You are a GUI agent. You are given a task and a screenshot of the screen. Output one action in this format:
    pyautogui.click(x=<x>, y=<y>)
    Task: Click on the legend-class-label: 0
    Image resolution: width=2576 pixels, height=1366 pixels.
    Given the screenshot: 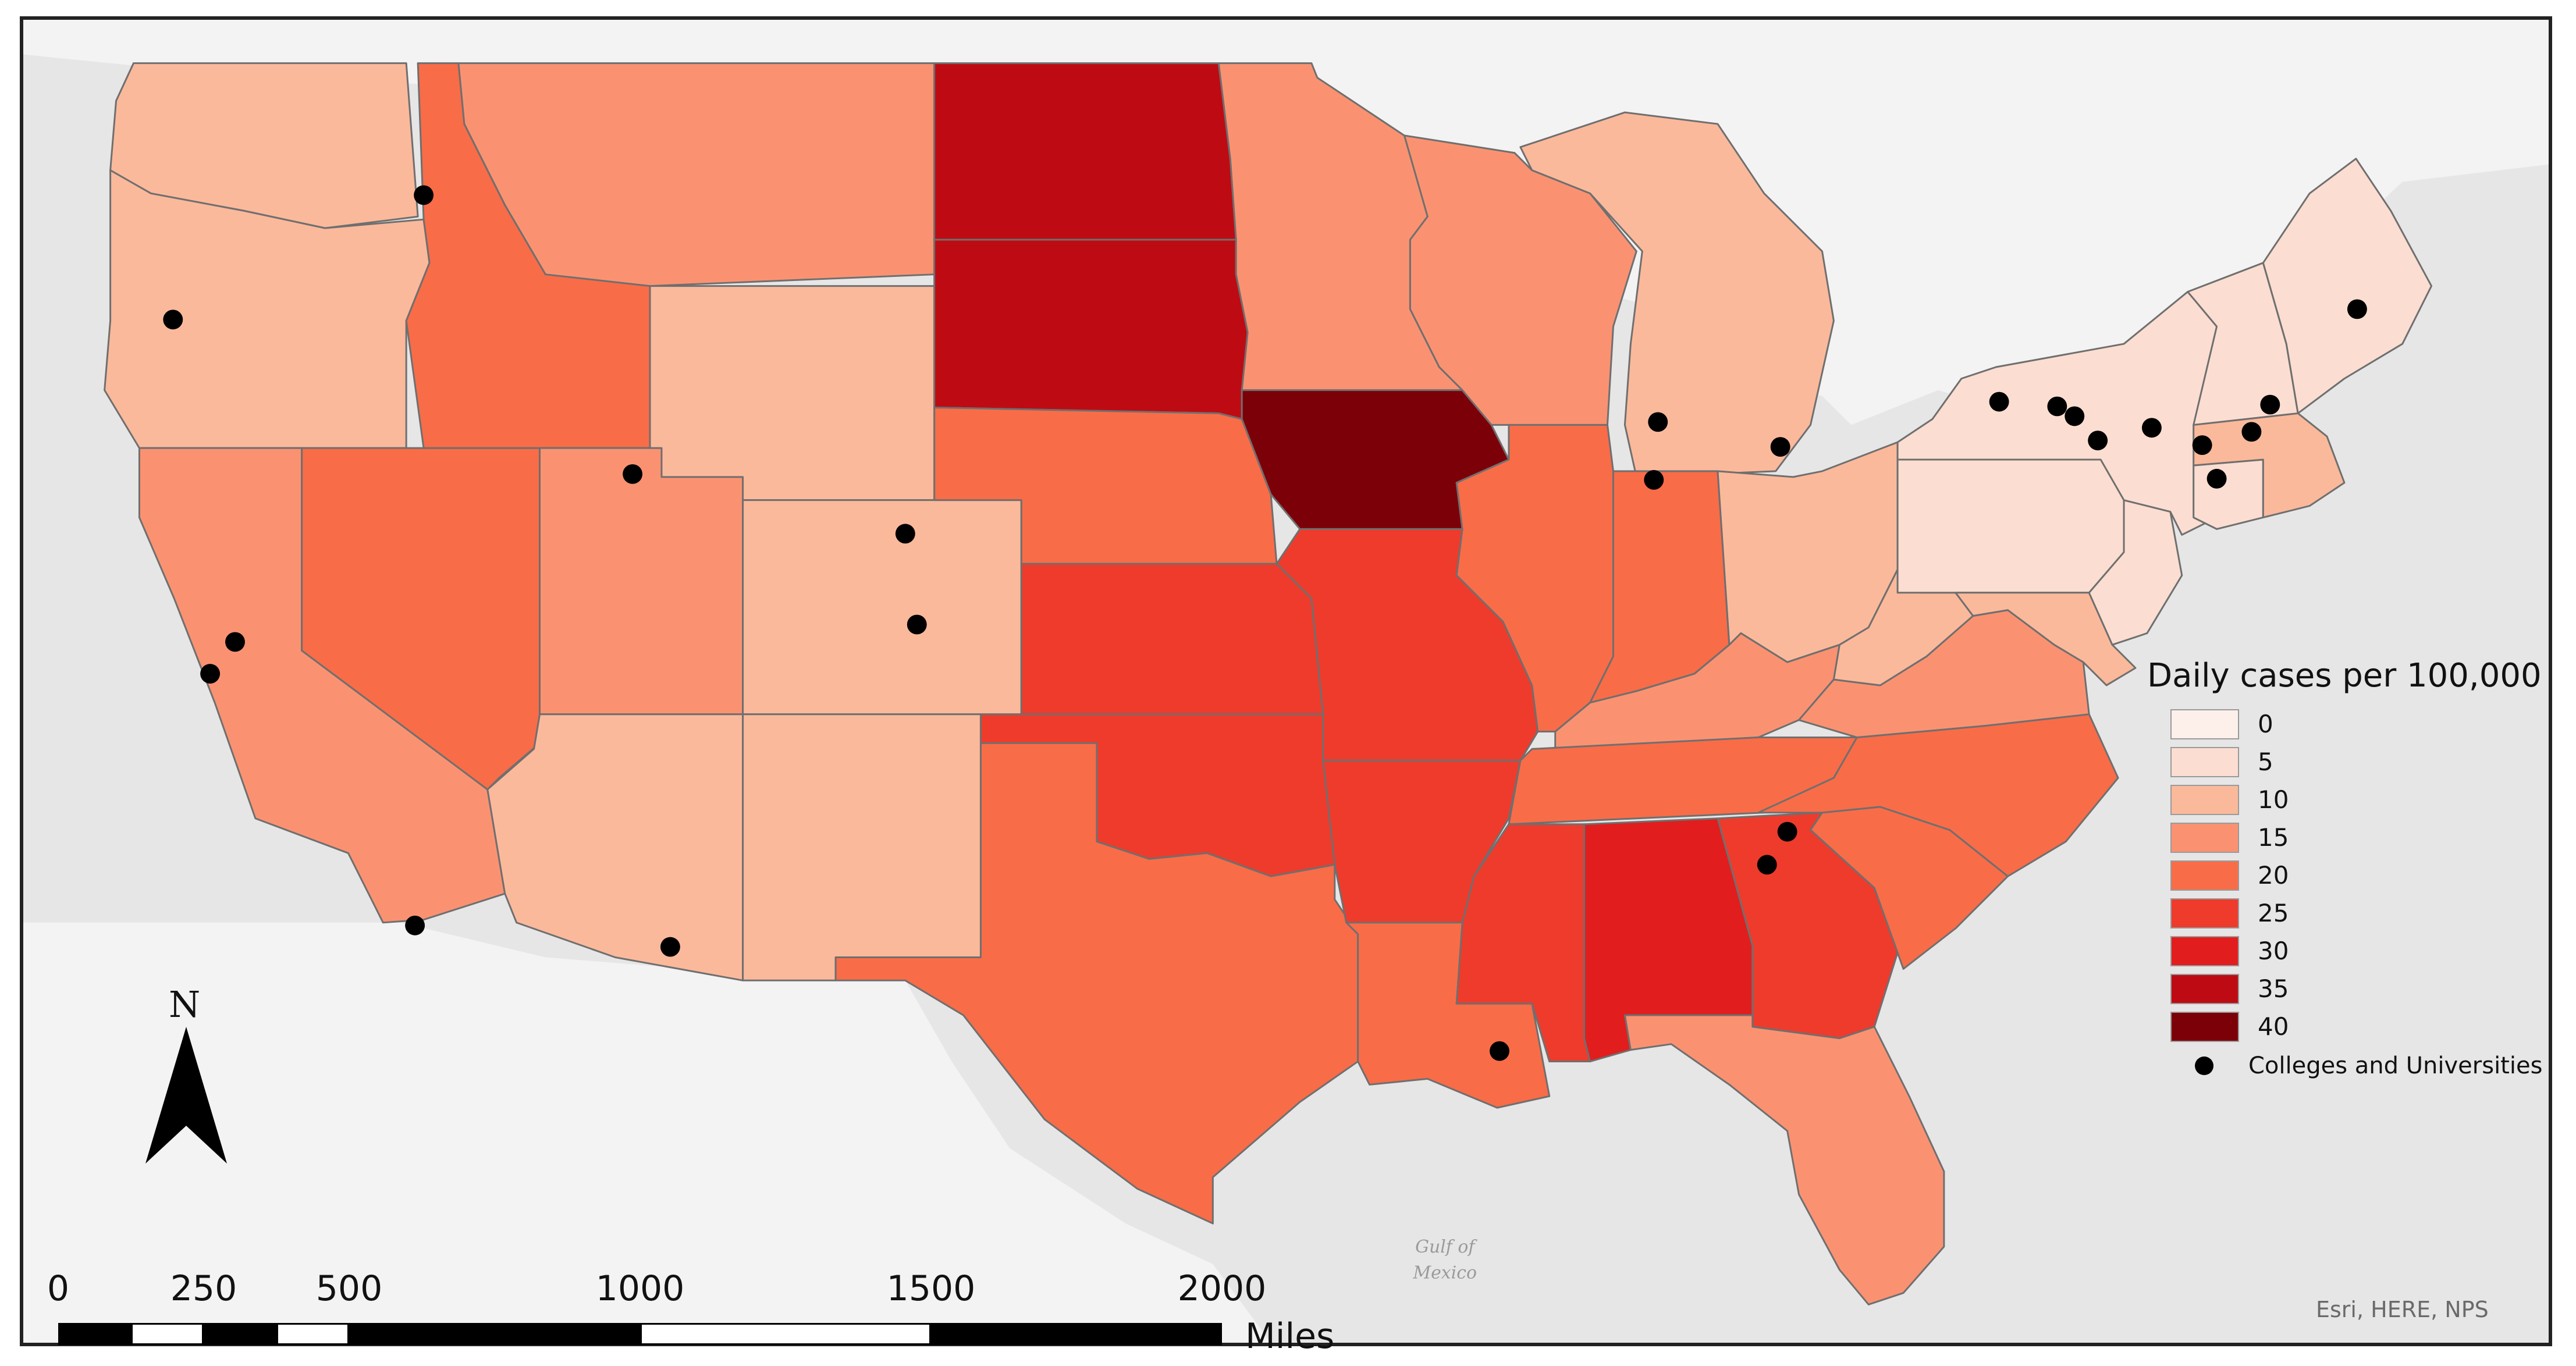 What is the action you would take?
    pyautogui.click(x=2265, y=724)
    